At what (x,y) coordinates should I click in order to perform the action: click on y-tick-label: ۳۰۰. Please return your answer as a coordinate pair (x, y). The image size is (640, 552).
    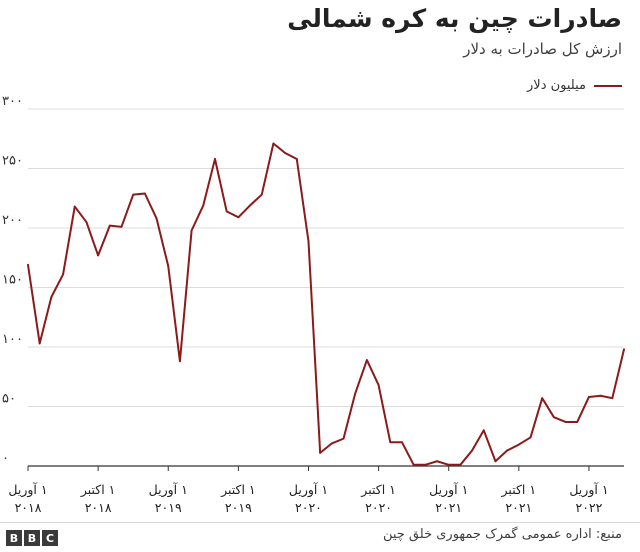
    Looking at the image, I should click on (12, 101).